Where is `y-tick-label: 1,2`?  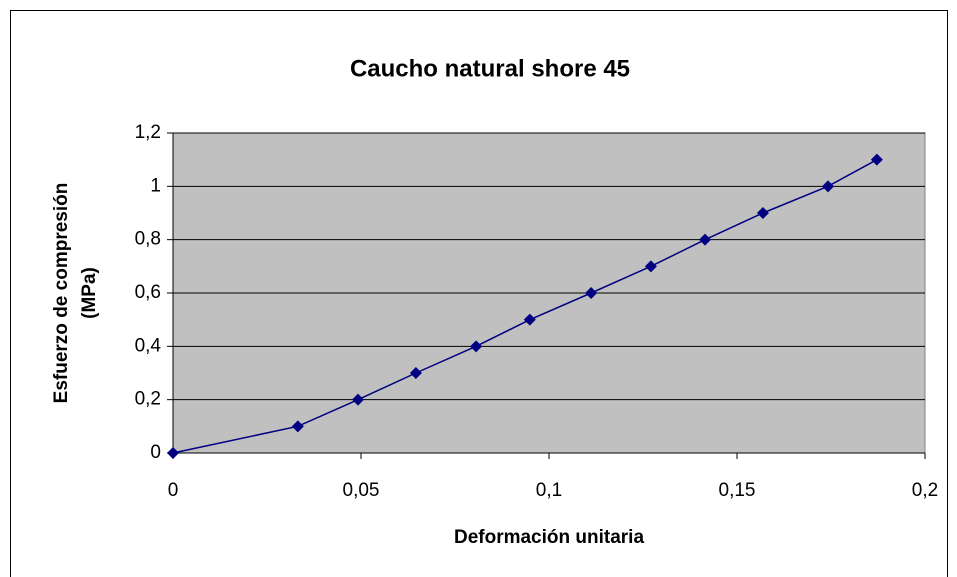
y-tick-label: 1,2 is located at coordinates (148, 132).